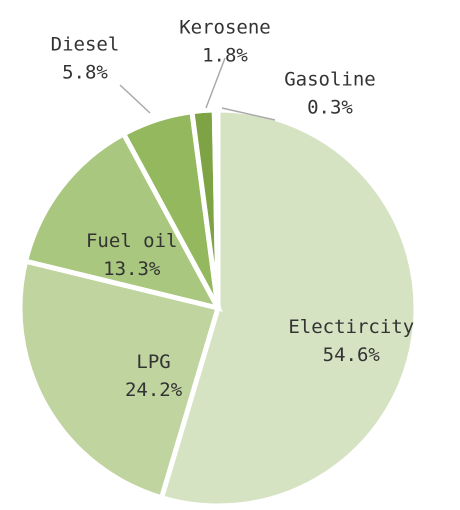 This screenshot has height=510, width=460. I want to click on value-label: 24.2%, so click(154, 390).